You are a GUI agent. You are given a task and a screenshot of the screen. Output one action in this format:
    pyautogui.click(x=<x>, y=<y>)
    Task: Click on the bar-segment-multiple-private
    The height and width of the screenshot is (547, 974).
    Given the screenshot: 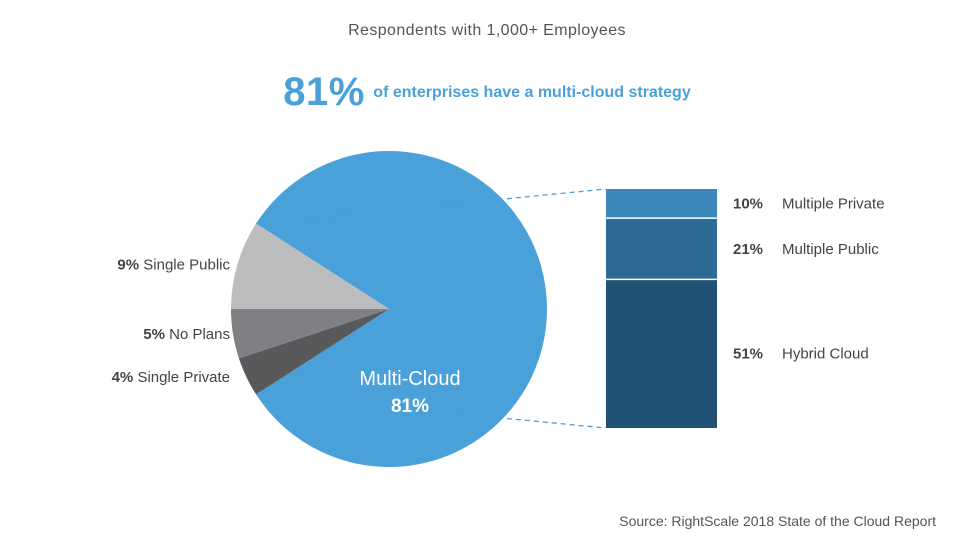 What is the action you would take?
    pyautogui.click(x=661, y=204)
    